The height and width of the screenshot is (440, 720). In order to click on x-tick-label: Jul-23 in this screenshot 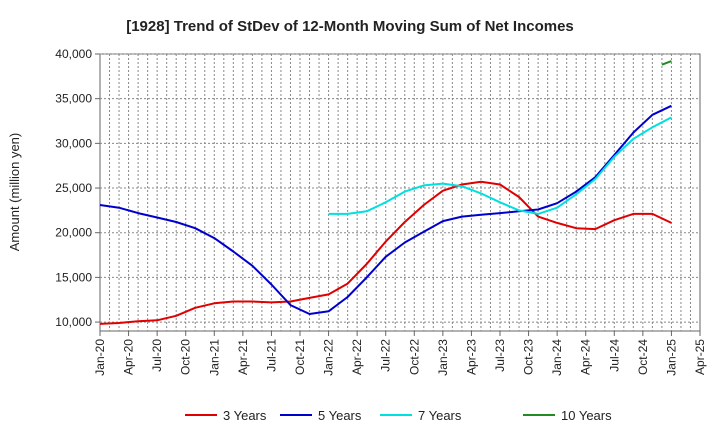, I will do `click(500, 355)`.